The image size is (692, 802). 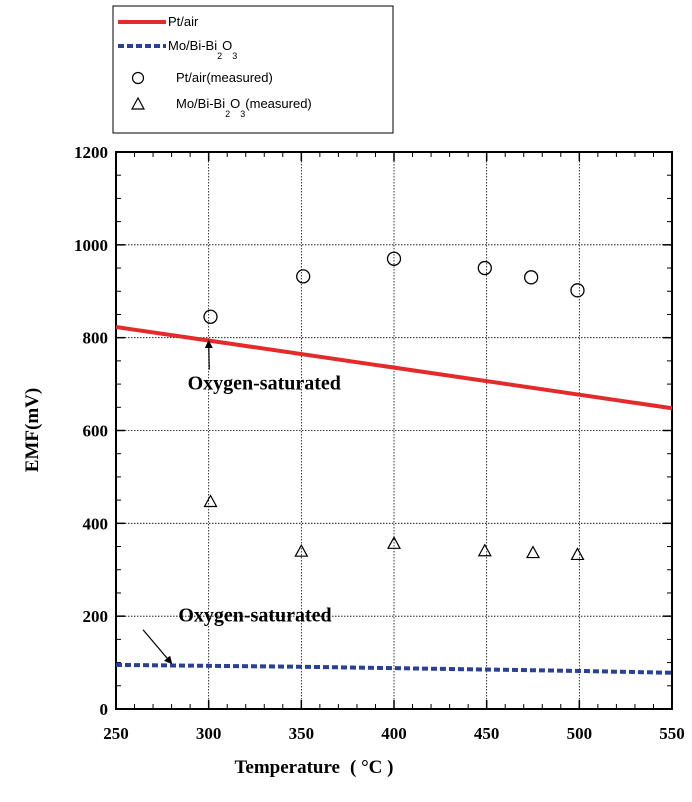 I want to click on x-axis-title-unit: ( °C ), so click(x=371, y=767).